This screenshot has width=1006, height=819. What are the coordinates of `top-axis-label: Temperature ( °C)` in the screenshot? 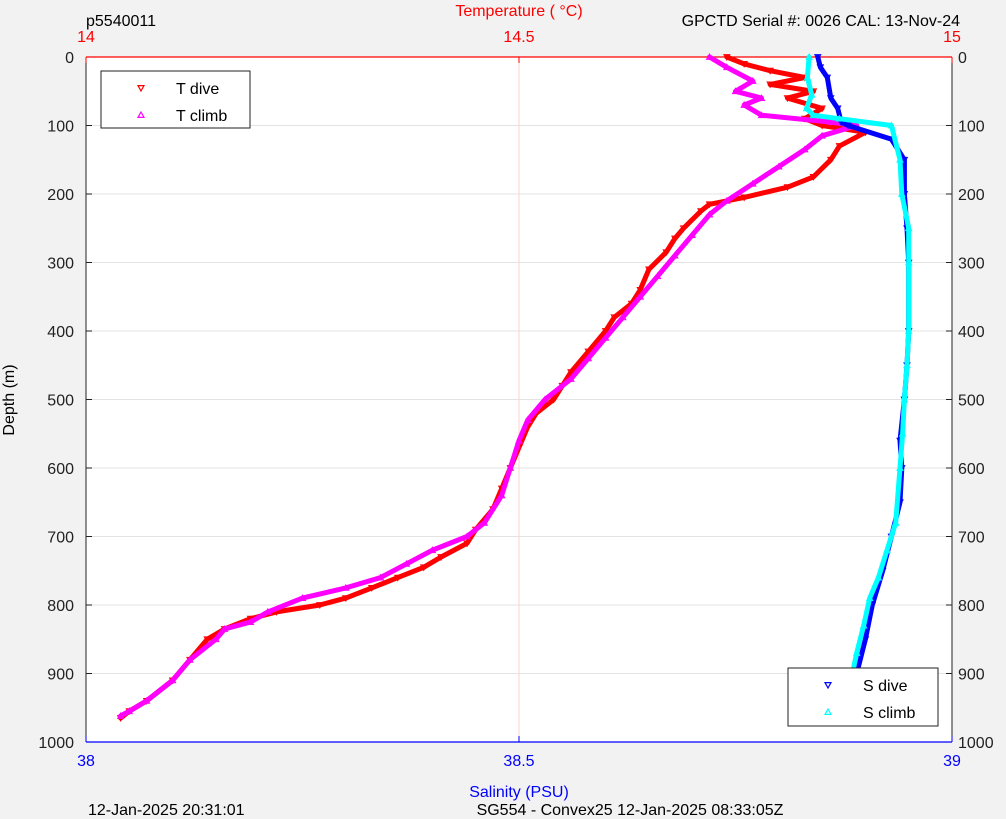 It's located at (518, 11).